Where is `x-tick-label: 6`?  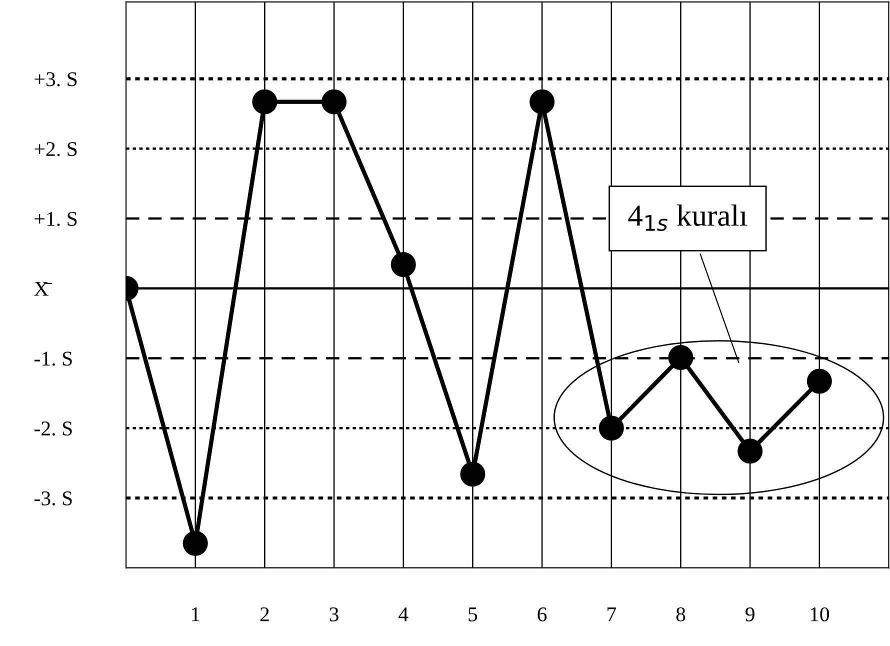
x-tick-label: 6 is located at coordinates (542, 614).